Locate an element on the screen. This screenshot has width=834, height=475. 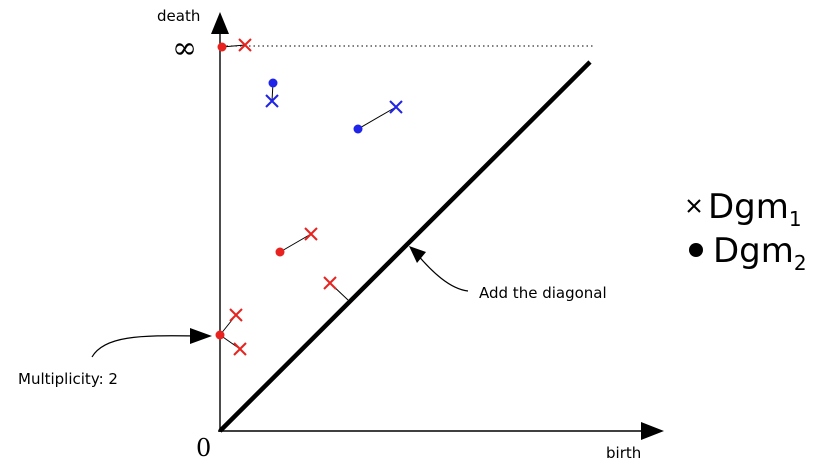
point-inf-red is located at coordinates (234, 45).